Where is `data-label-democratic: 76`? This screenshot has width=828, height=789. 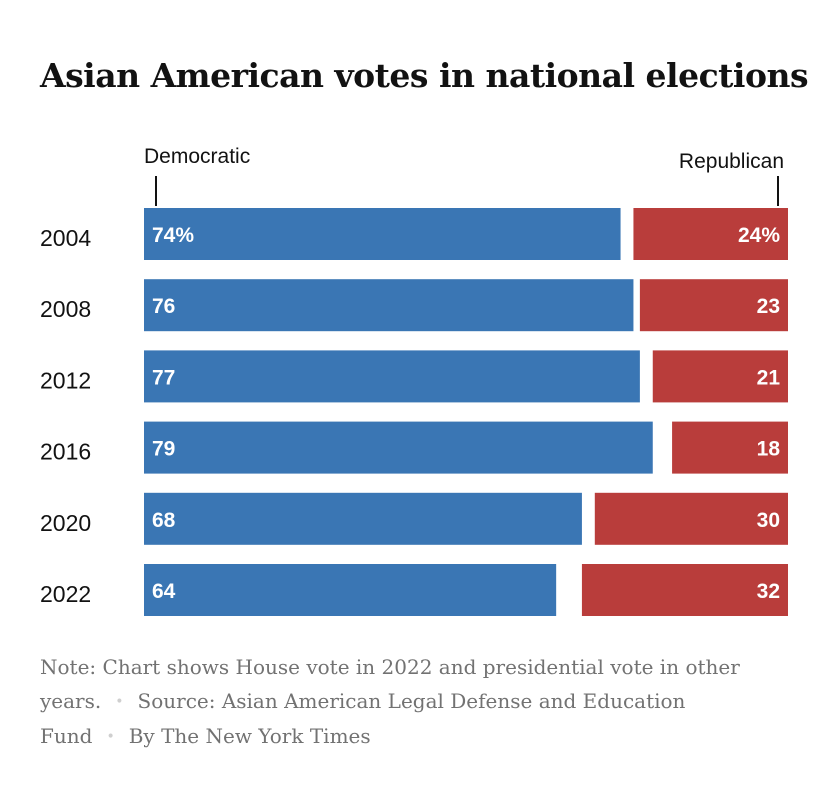 data-label-democratic: 76 is located at coordinates (163, 306).